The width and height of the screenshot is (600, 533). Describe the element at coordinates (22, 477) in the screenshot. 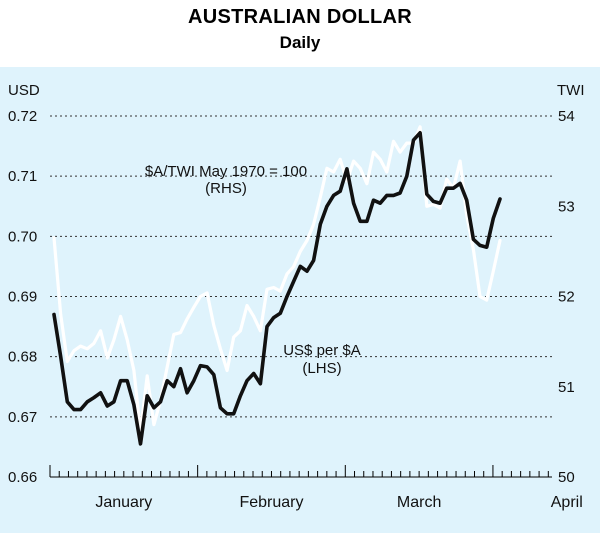

I see `left-tick-label: 0.66` at that location.